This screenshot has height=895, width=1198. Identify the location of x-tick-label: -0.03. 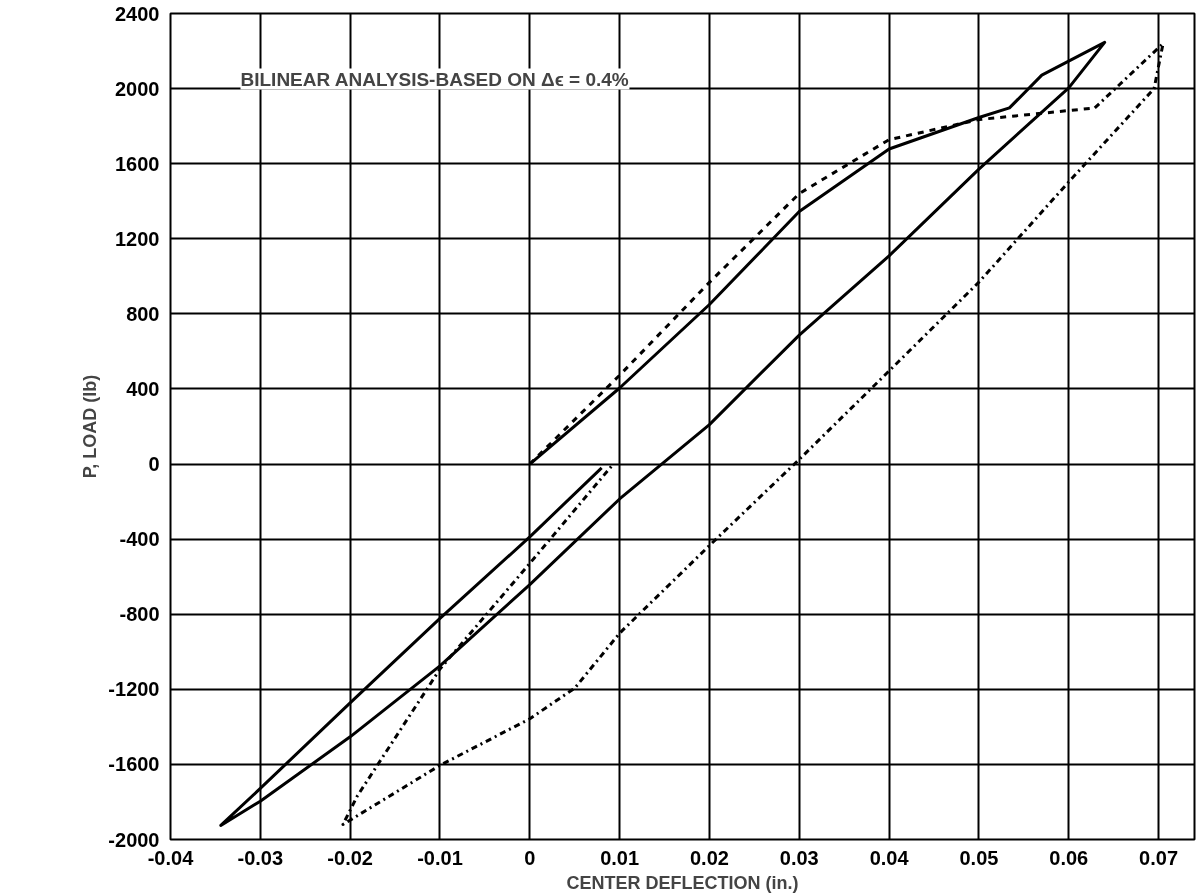
(260, 857).